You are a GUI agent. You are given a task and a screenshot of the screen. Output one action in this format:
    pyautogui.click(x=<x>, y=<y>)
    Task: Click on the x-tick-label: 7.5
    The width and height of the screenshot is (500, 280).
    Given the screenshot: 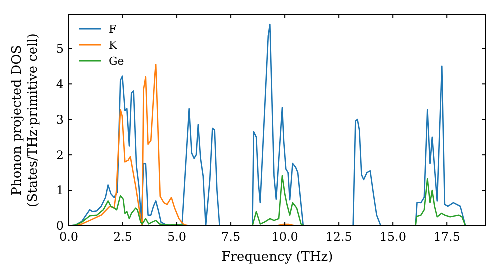 What is the action you would take?
    pyautogui.click(x=231, y=237)
    